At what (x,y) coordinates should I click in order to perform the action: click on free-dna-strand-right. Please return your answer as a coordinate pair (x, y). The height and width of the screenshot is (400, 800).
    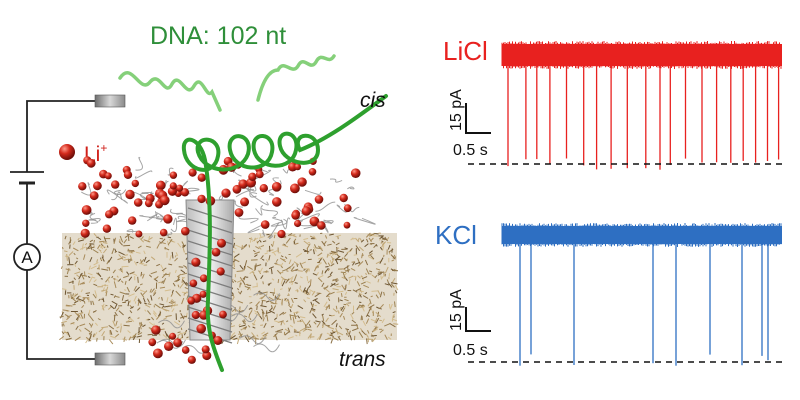
    Looking at the image, I should click on (296, 78).